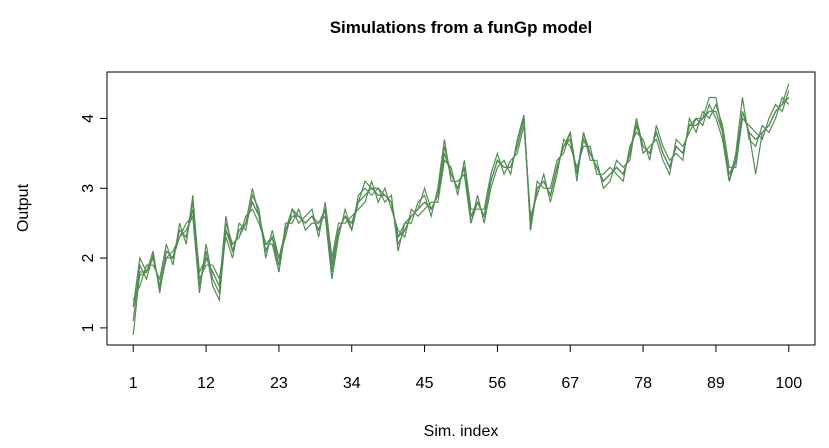 The width and height of the screenshot is (829, 448). I want to click on x-tick-label: 1, so click(133, 383).